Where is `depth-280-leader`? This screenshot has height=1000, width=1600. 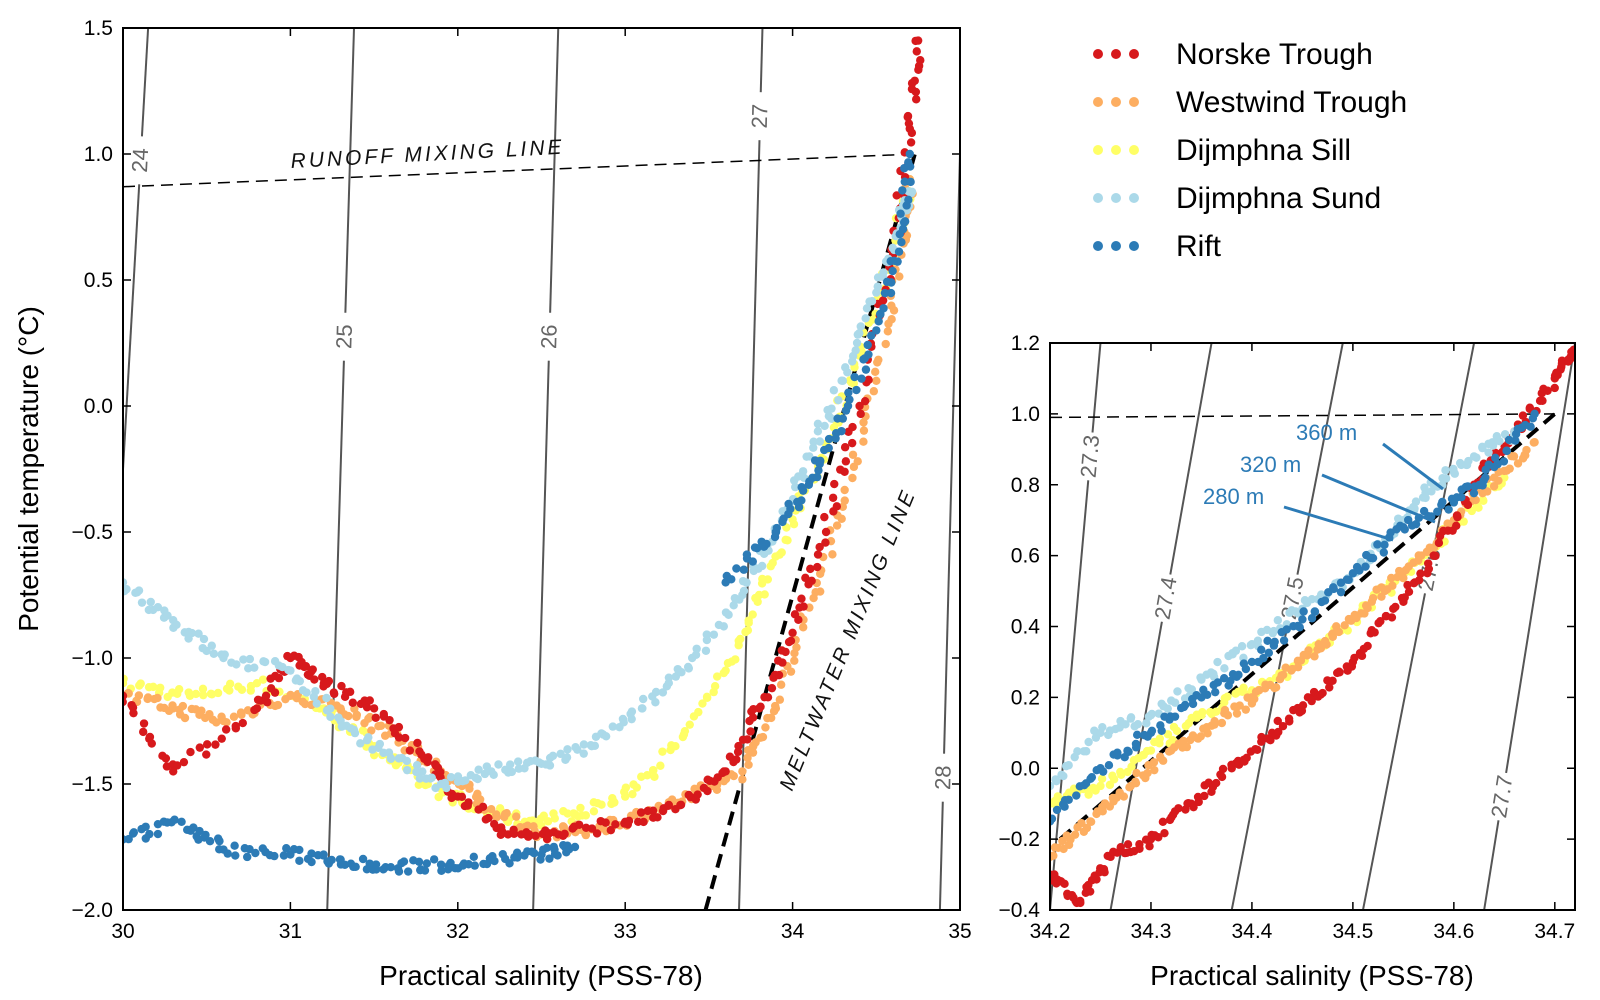
depth-280-leader is located at coordinates (1338, 523).